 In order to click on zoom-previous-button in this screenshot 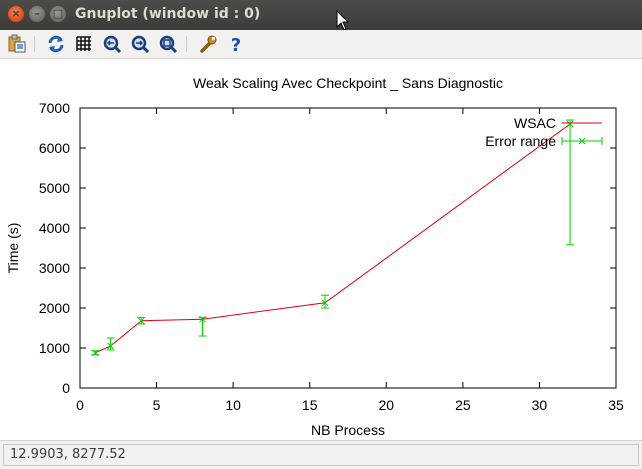, I will do `click(112, 44)`.